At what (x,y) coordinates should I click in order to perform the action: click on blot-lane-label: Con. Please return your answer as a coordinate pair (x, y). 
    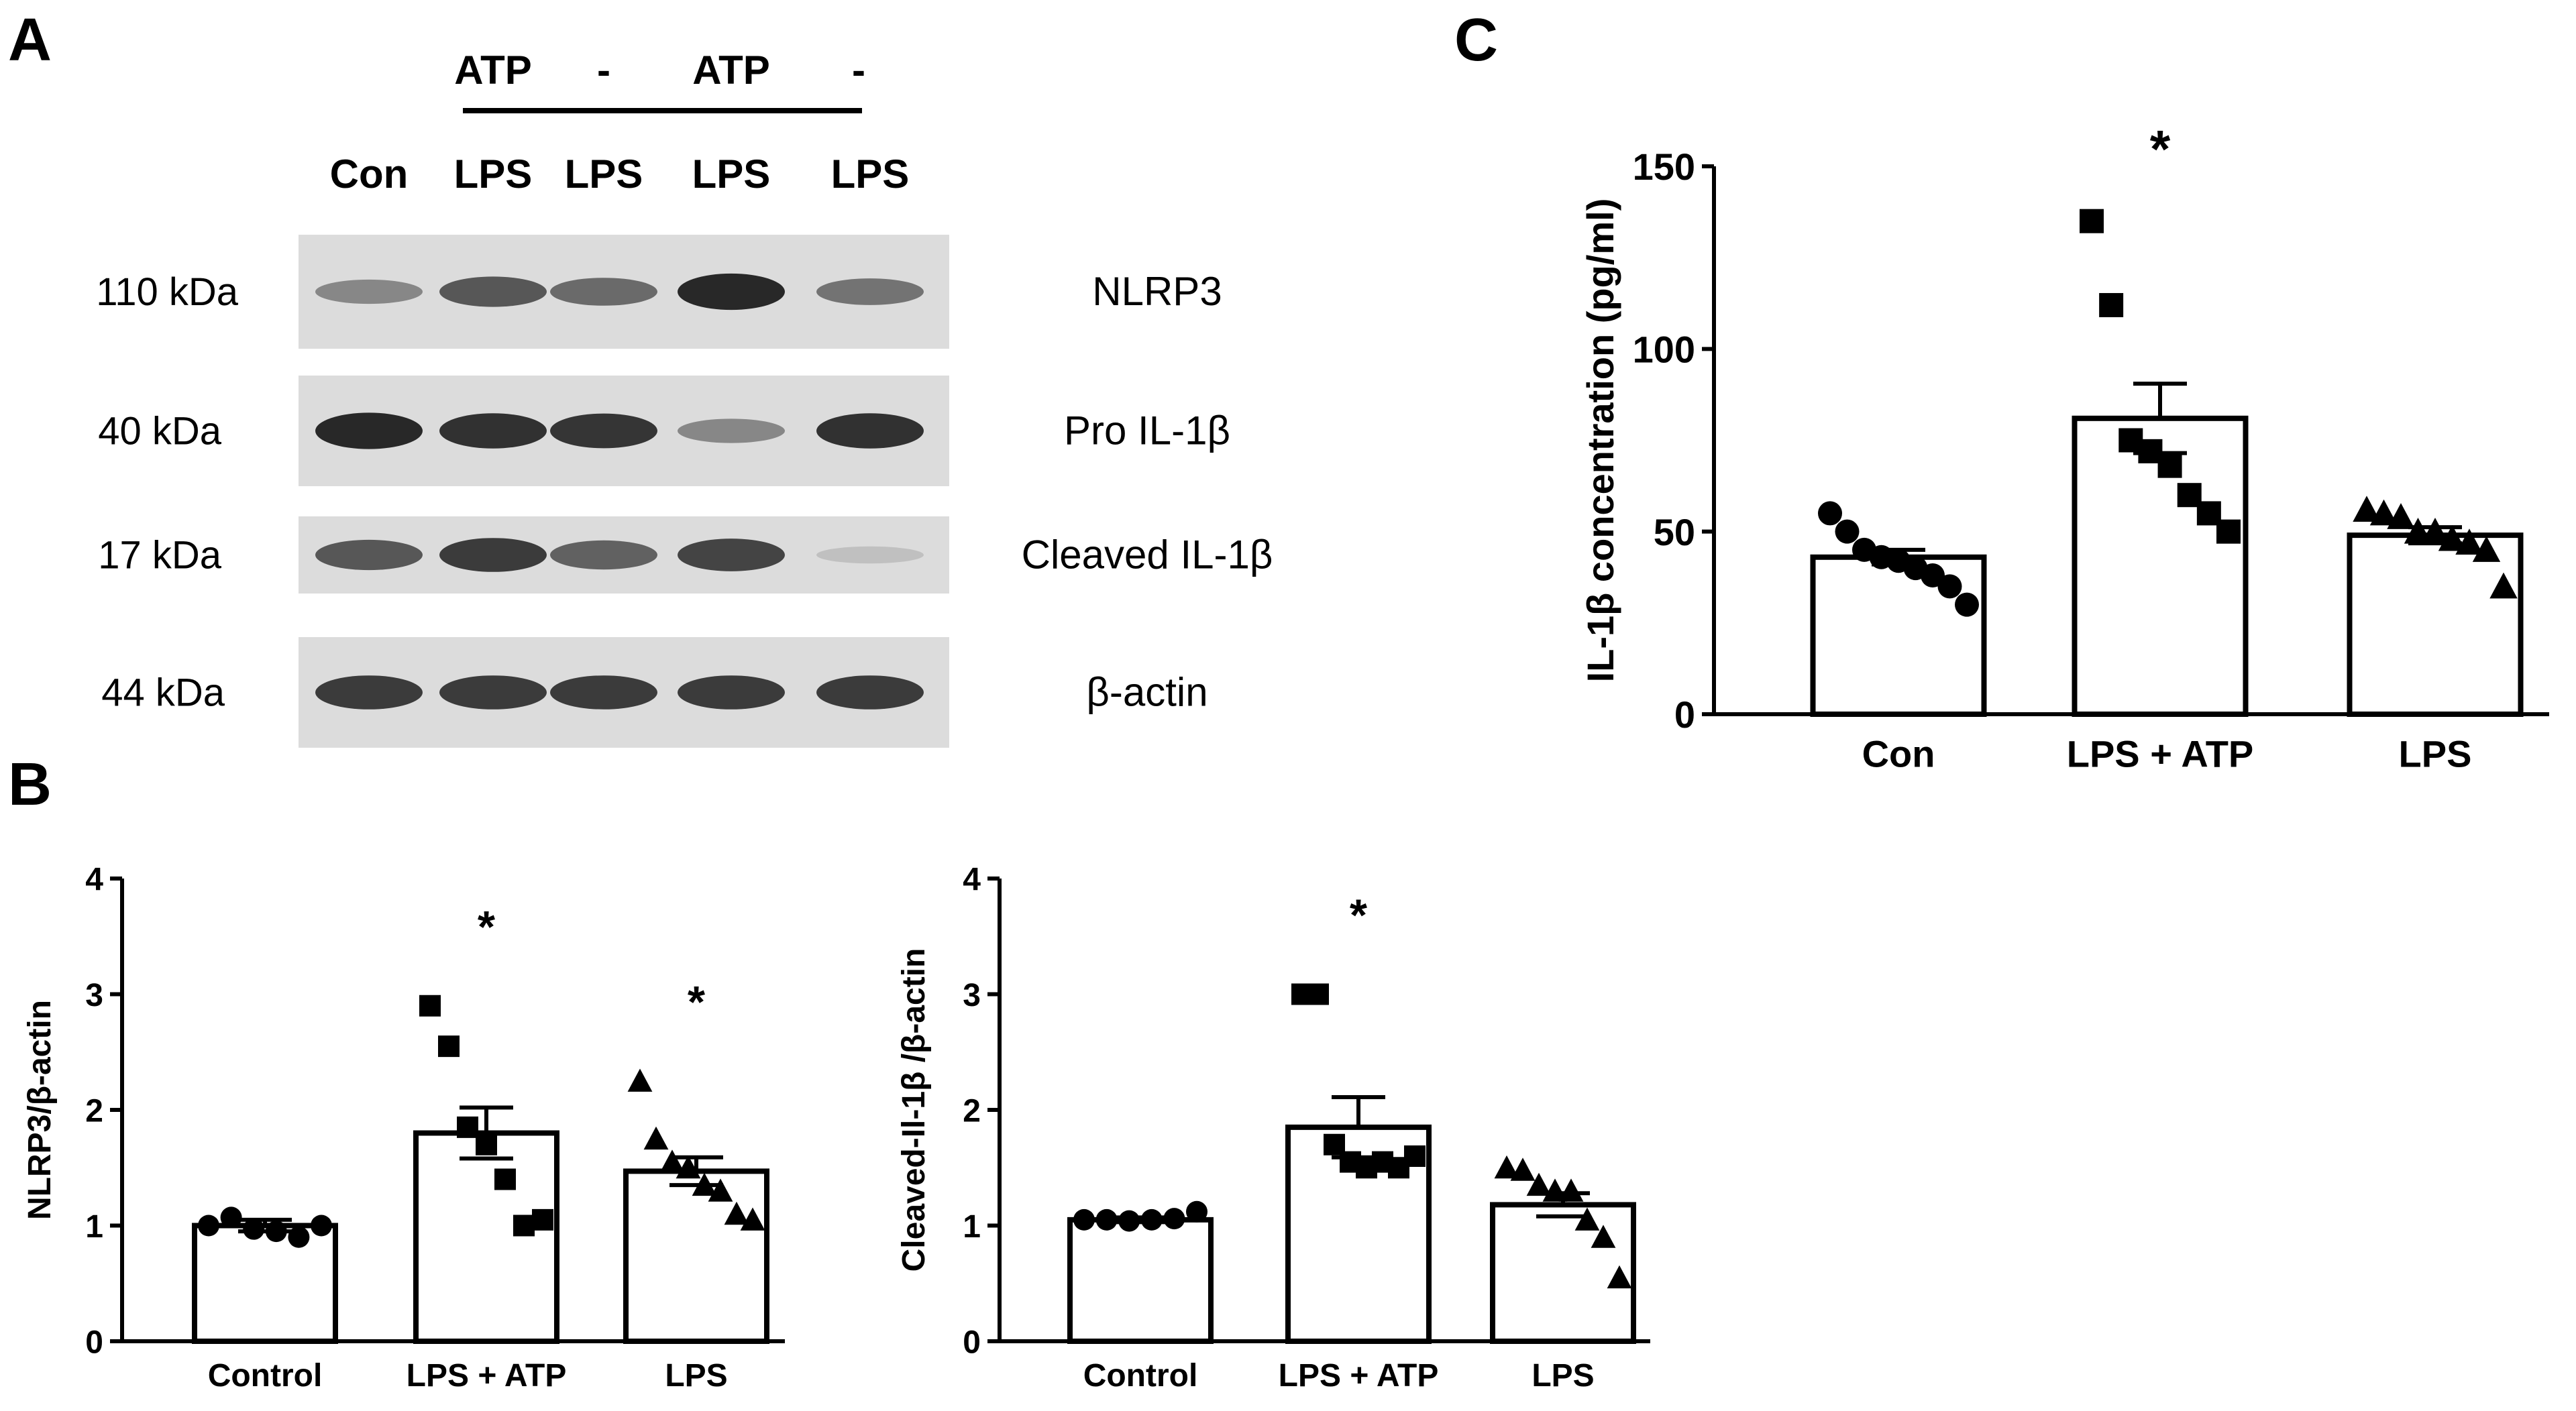
    Looking at the image, I should click on (369, 174).